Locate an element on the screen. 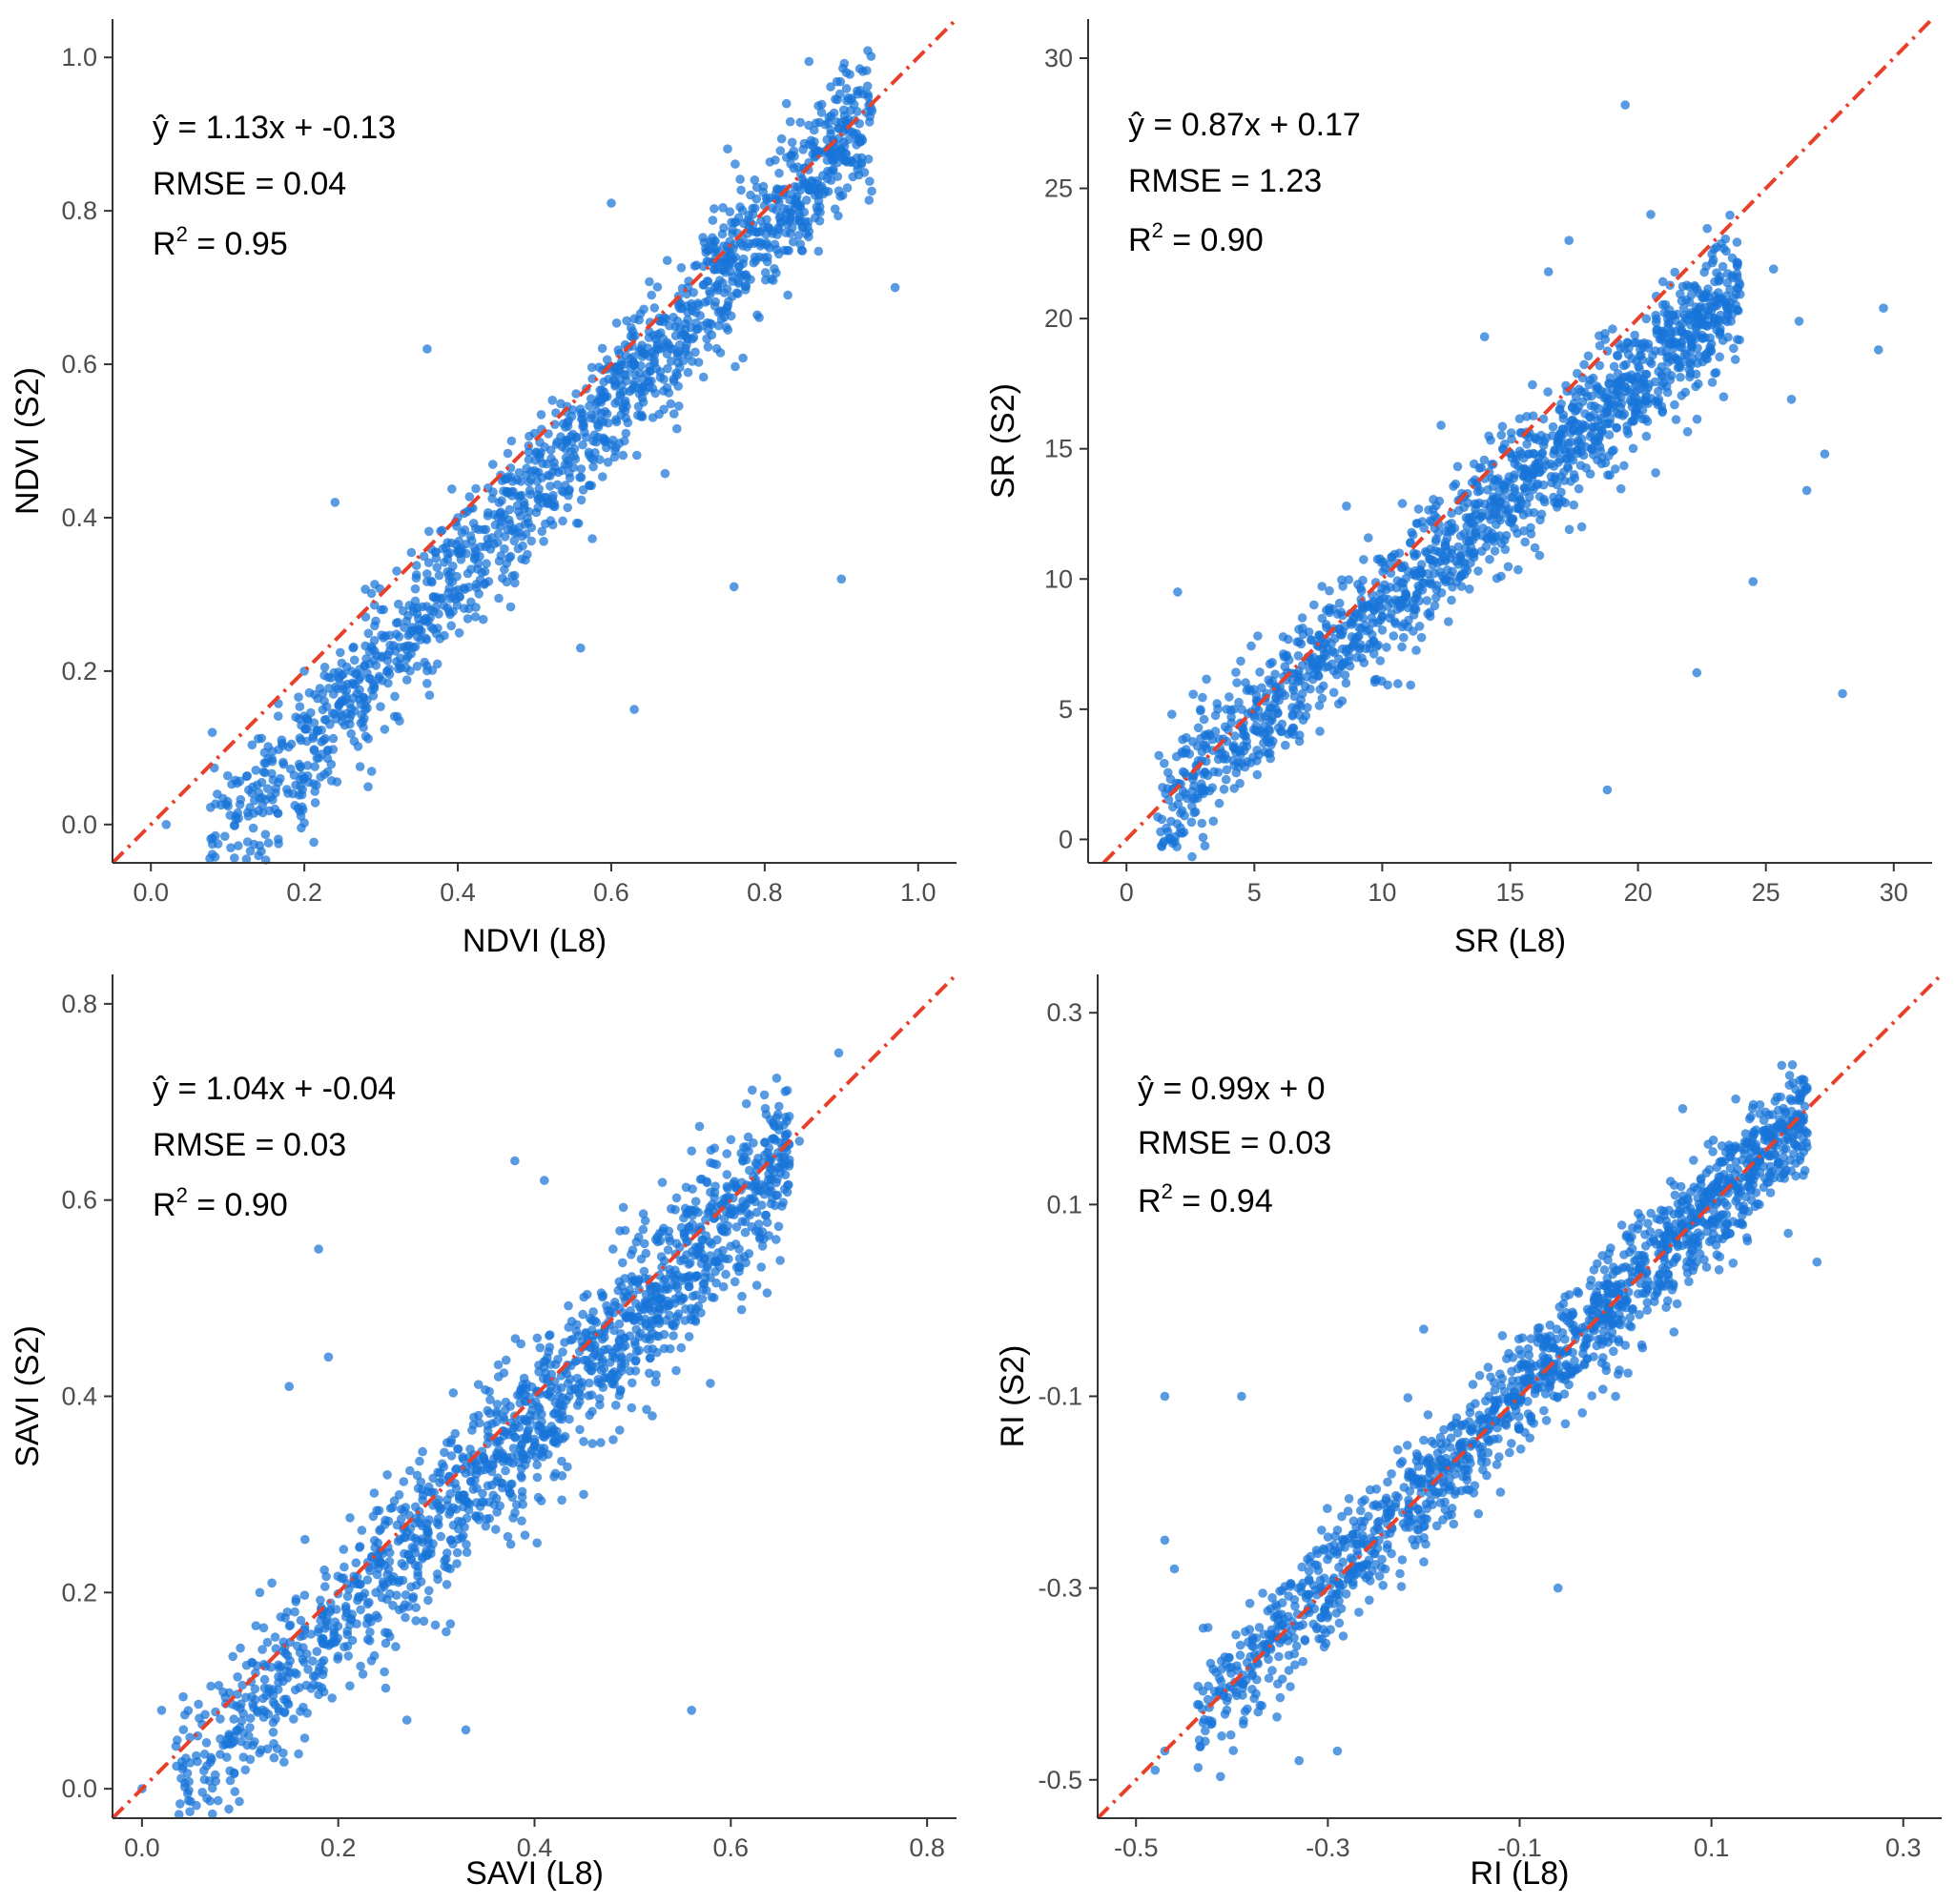 The width and height of the screenshot is (1955, 1904). sr-y-tick-label: 5 is located at coordinates (1066, 710).